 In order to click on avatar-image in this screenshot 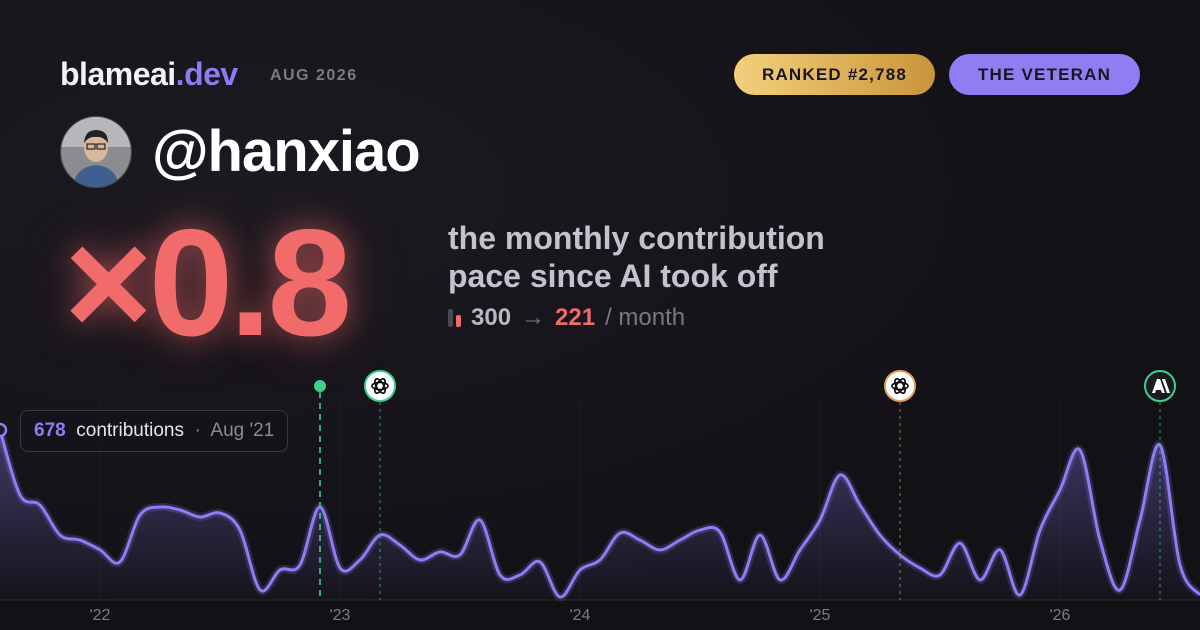, I will do `click(96, 152)`.